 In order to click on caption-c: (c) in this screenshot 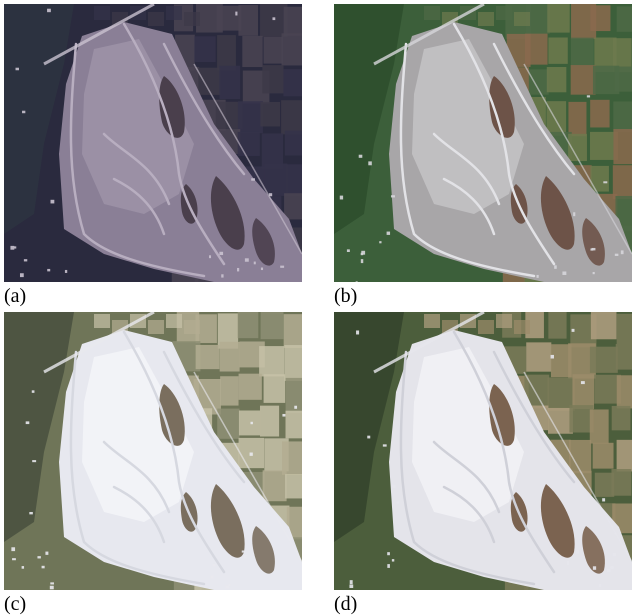, I will do `click(15, 604)`.